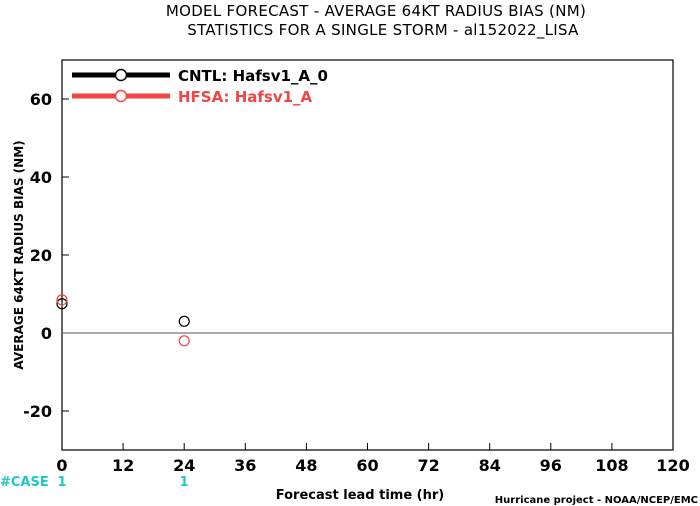 This screenshot has height=506, width=700. I want to click on y-tick-label: 40, so click(41, 177).